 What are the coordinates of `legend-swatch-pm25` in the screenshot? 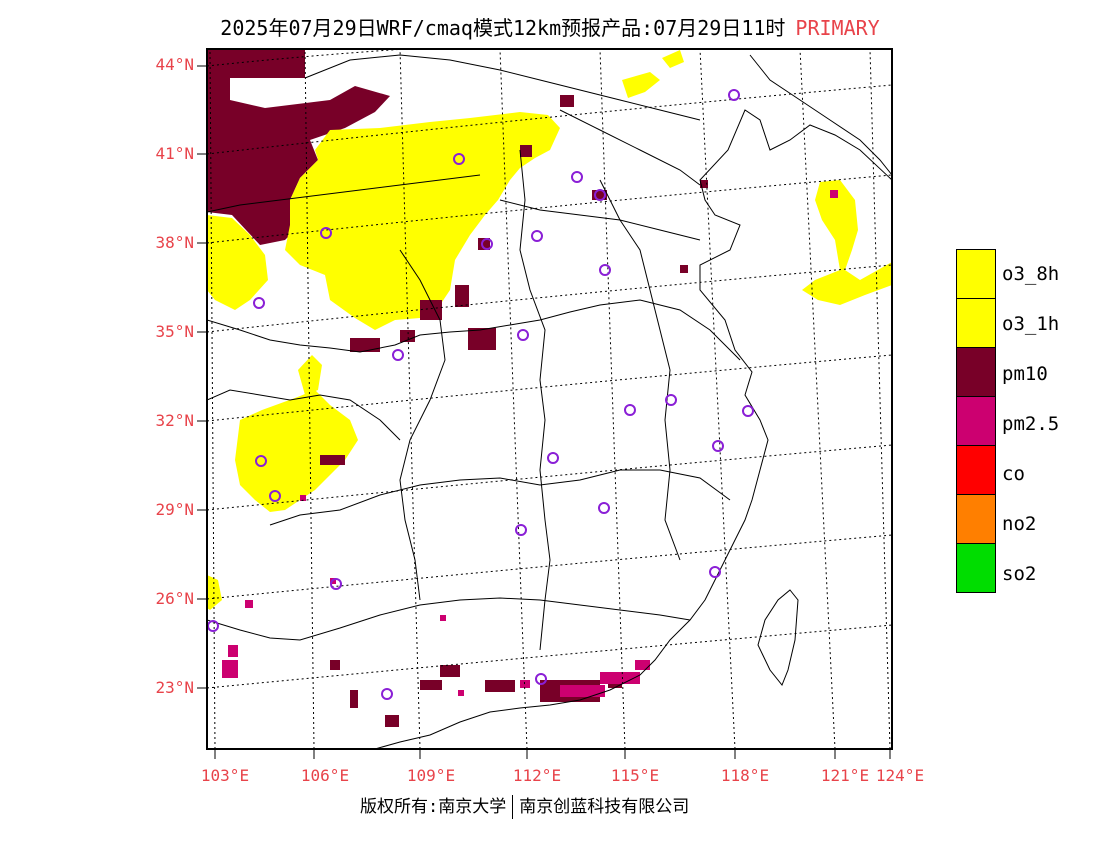 It's located at (976, 420).